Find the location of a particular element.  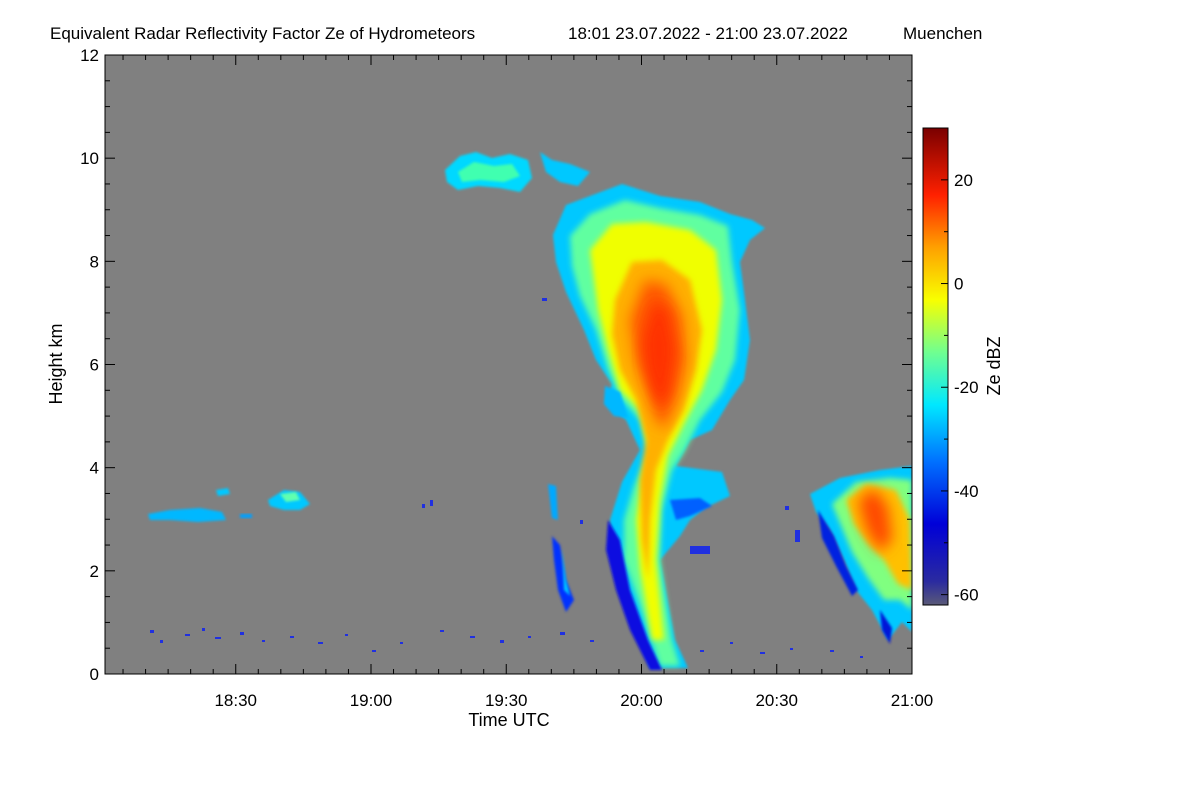

chart-location: Muenchen is located at coordinates (942, 33).